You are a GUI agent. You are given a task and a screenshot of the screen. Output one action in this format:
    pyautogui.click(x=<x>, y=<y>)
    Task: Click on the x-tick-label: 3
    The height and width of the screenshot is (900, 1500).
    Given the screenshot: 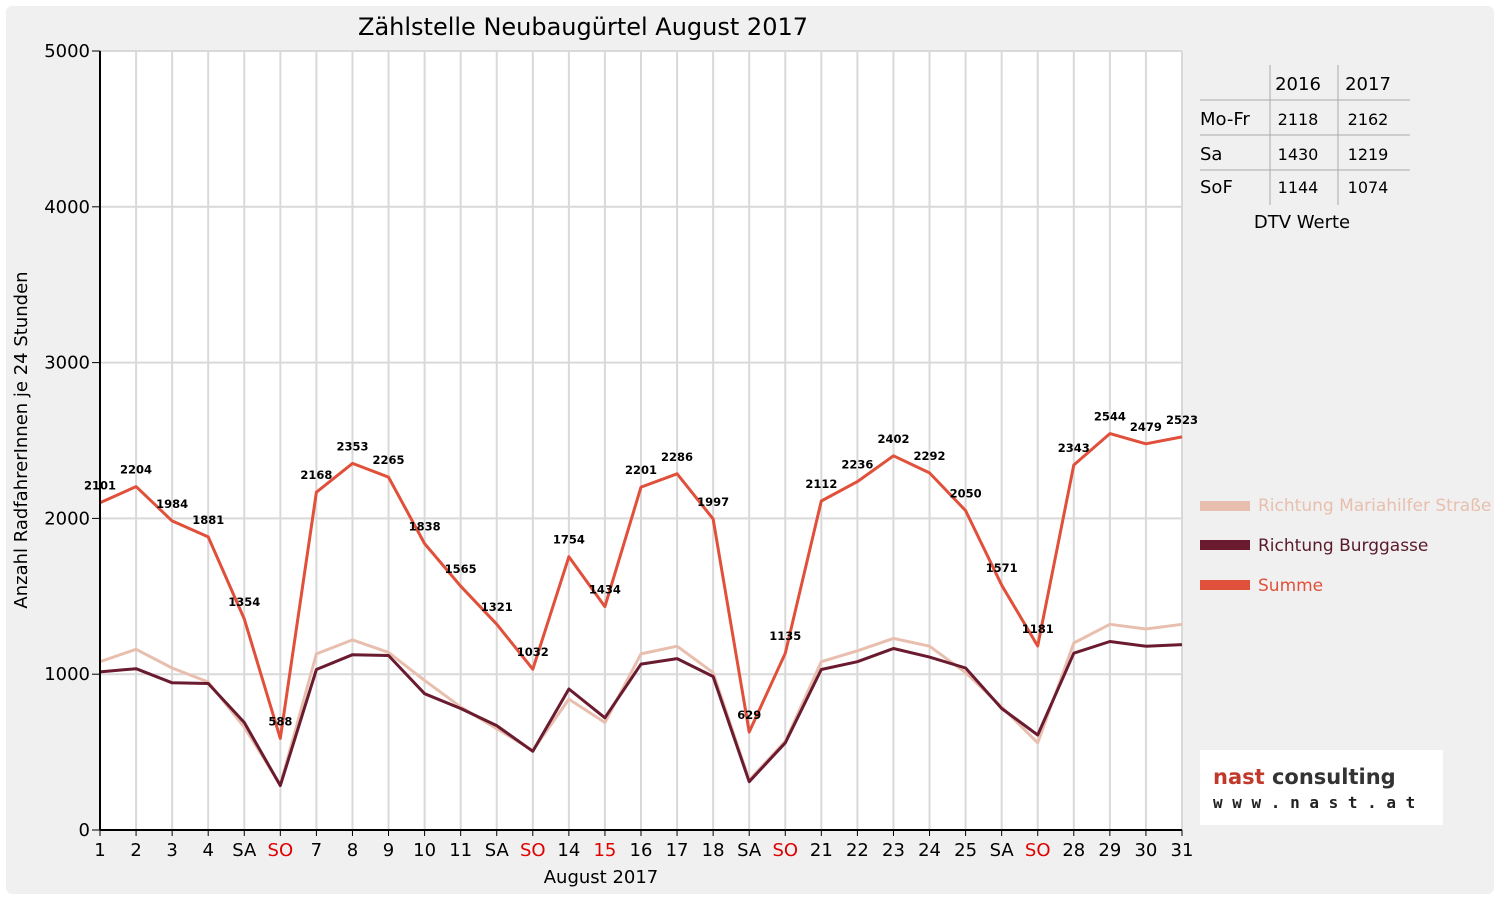 What is the action you would take?
    pyautogui.click(x=171, y=850)
    